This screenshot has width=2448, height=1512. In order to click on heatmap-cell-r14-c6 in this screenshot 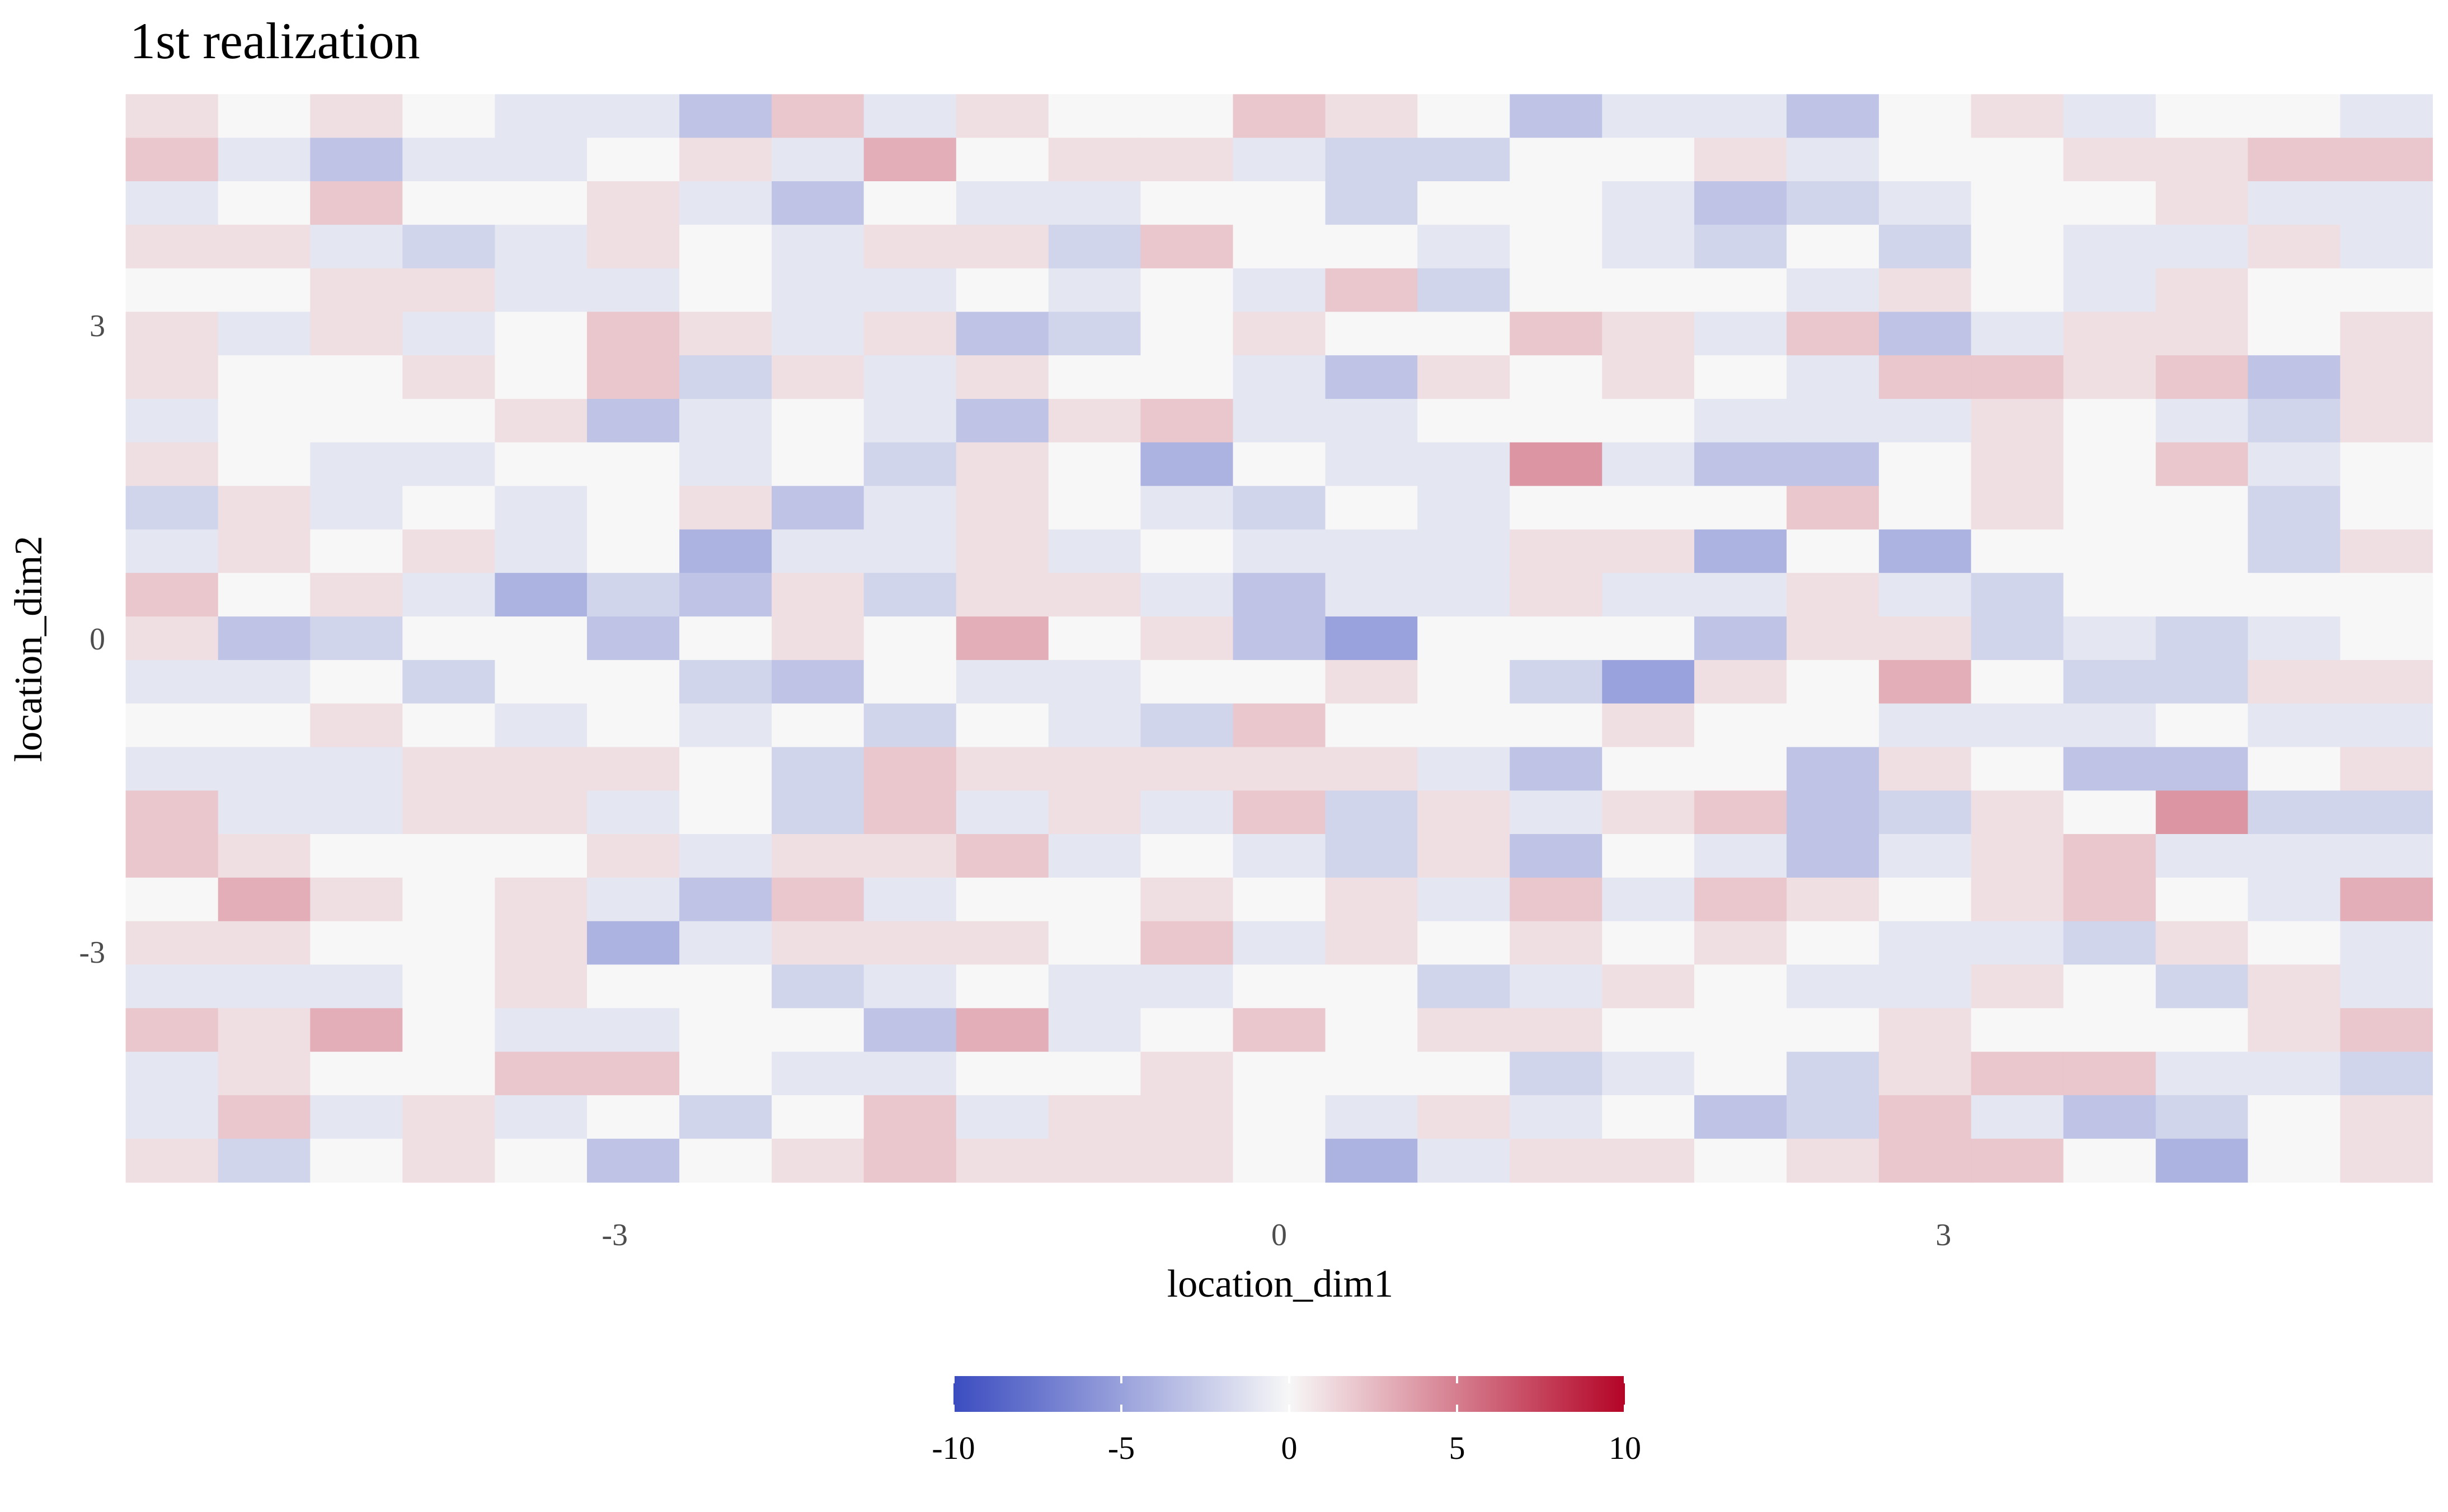, I will do `click(725, 726)`.